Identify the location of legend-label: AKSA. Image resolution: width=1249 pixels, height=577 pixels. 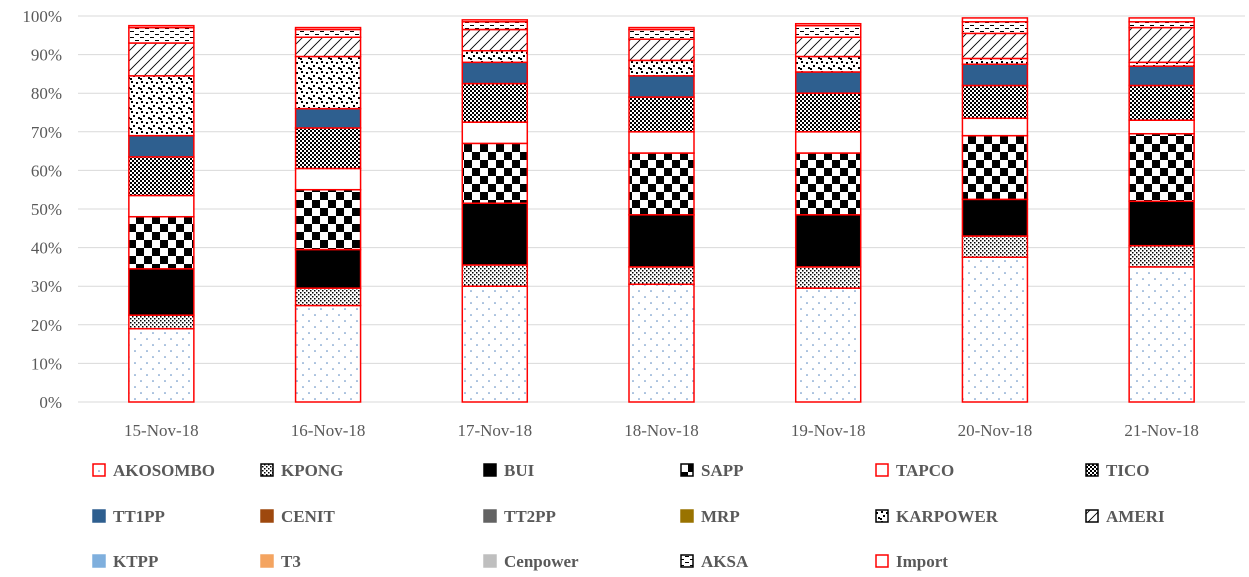
(725, 561).